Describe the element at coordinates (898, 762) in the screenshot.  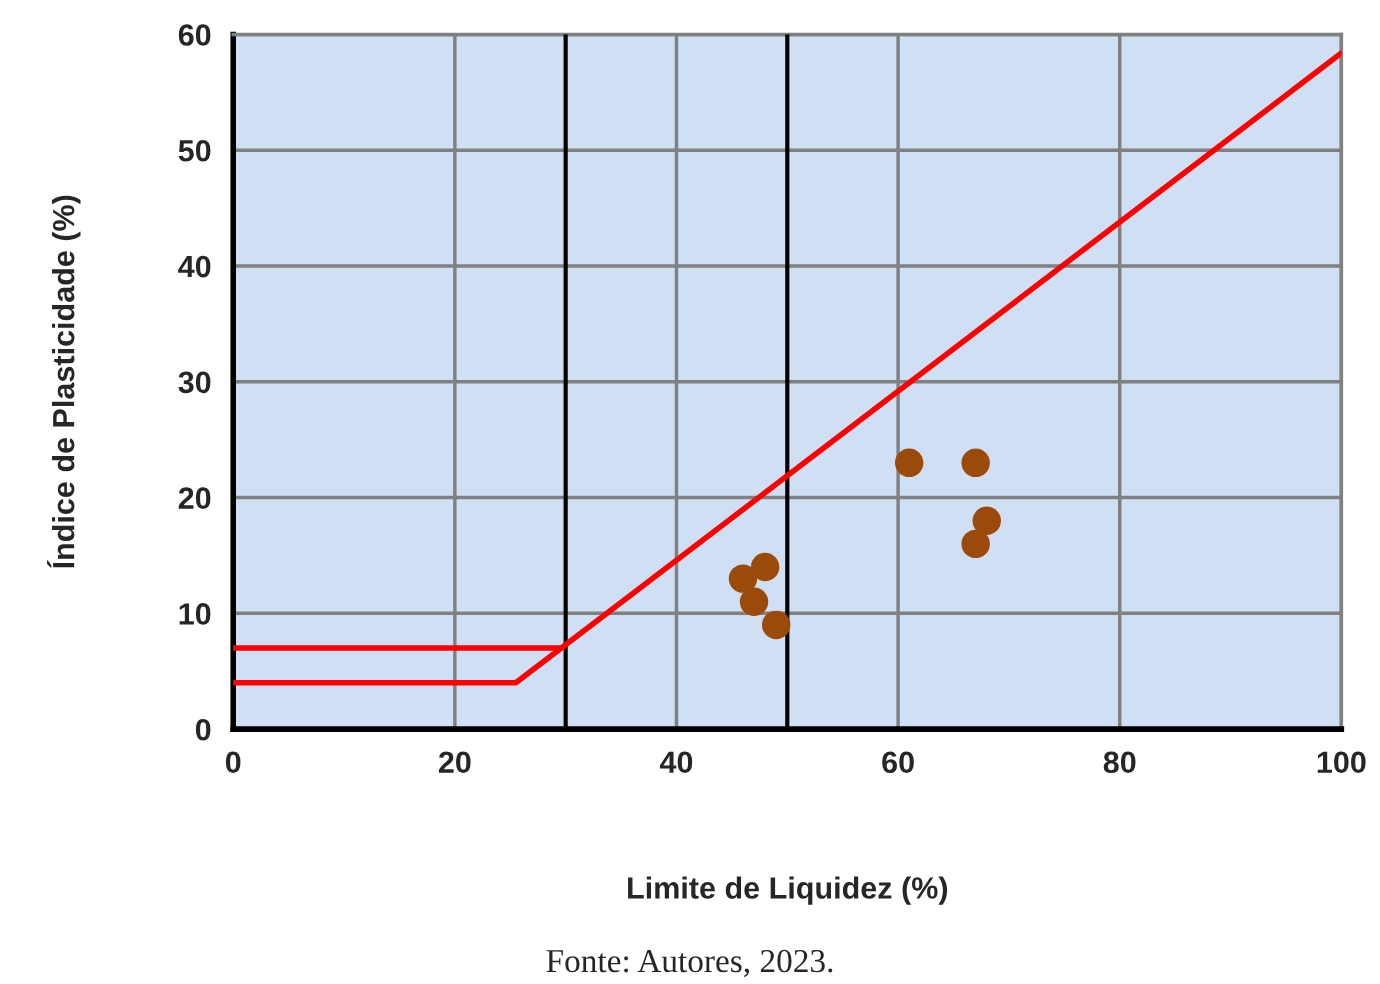
I see `x-tick-label: 60` at that location.